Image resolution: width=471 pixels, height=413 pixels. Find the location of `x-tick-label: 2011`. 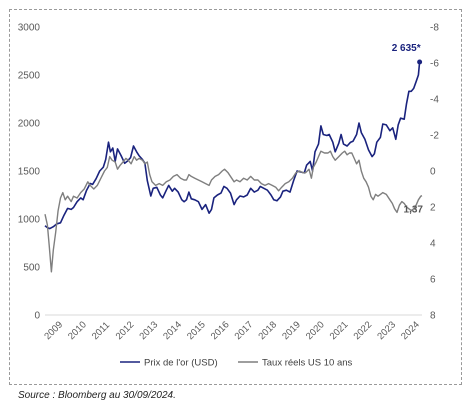

x-tick-label: 2011 is located at coordinates (101, 331).